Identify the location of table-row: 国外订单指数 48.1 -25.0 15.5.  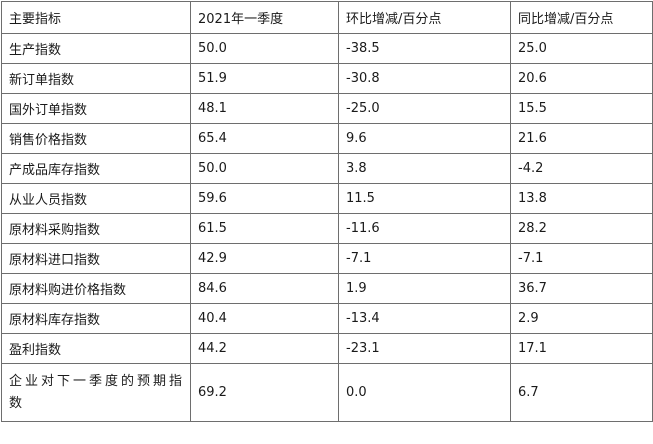
(327, 108).